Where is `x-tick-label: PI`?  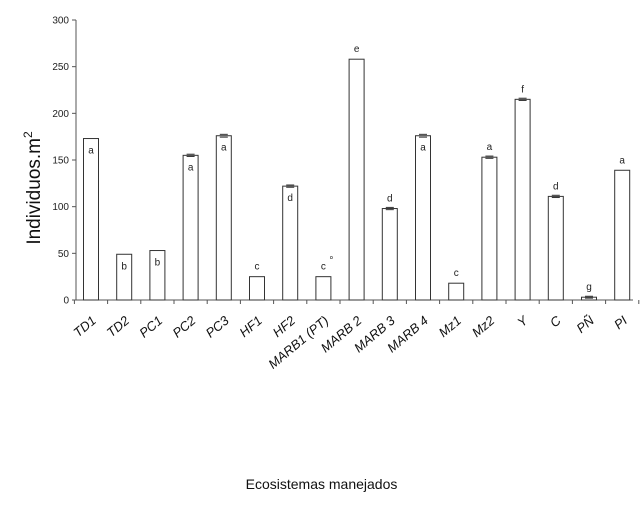
x-tick-label: PI is located at coordinates (620, 323).